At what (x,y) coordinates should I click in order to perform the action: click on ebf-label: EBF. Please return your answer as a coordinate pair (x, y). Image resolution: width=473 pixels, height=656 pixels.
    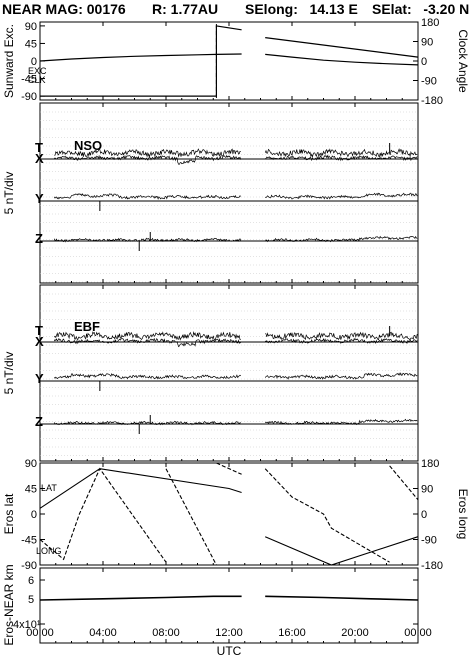
    Looking at the image, I should click on (87, 326).